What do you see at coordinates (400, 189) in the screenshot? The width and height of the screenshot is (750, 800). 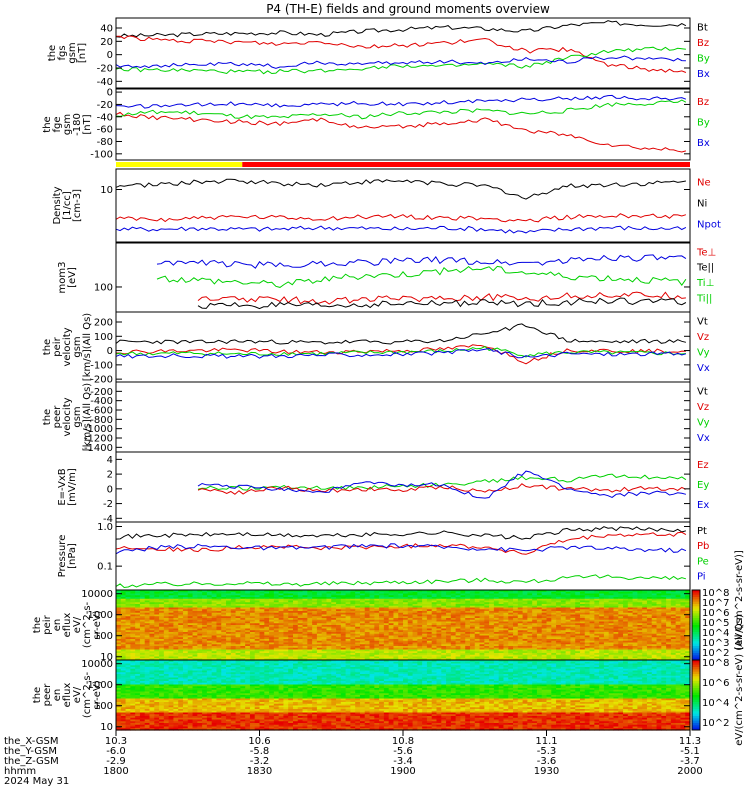 I see `series-density-Ni` at bounding box center [400, 189].